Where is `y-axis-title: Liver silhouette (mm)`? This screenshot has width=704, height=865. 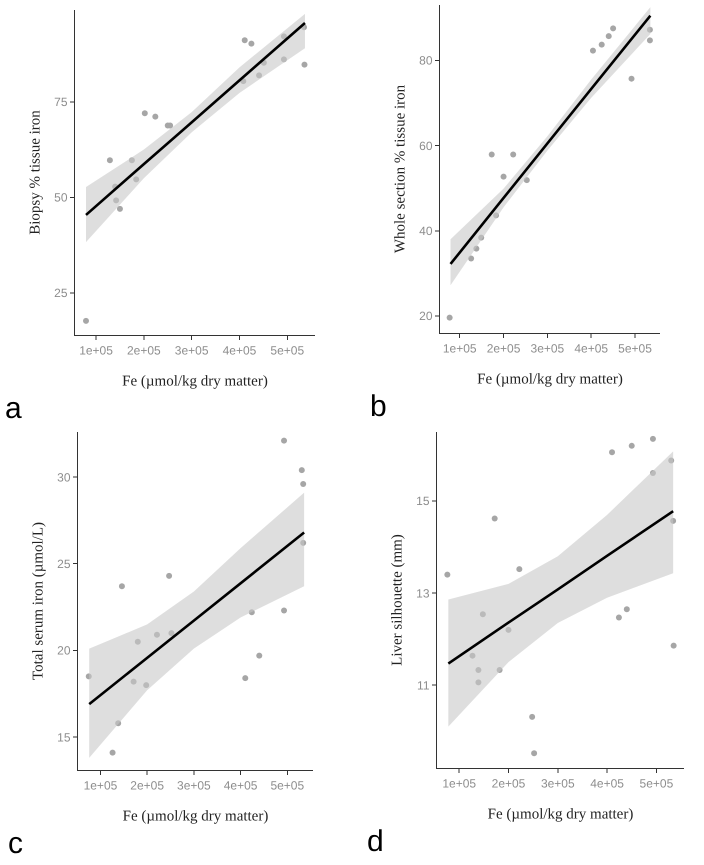
y-axis-title: Liver silhouette (mm) is located at coordinates (397, 600).